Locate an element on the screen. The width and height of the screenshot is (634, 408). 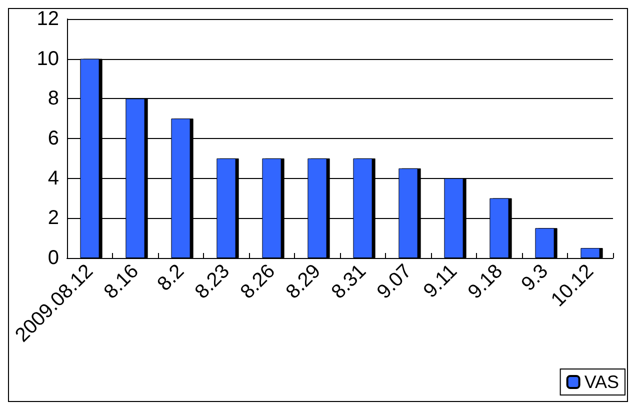
x-tick-label: 8.23 is located at coordinates (212, 282).